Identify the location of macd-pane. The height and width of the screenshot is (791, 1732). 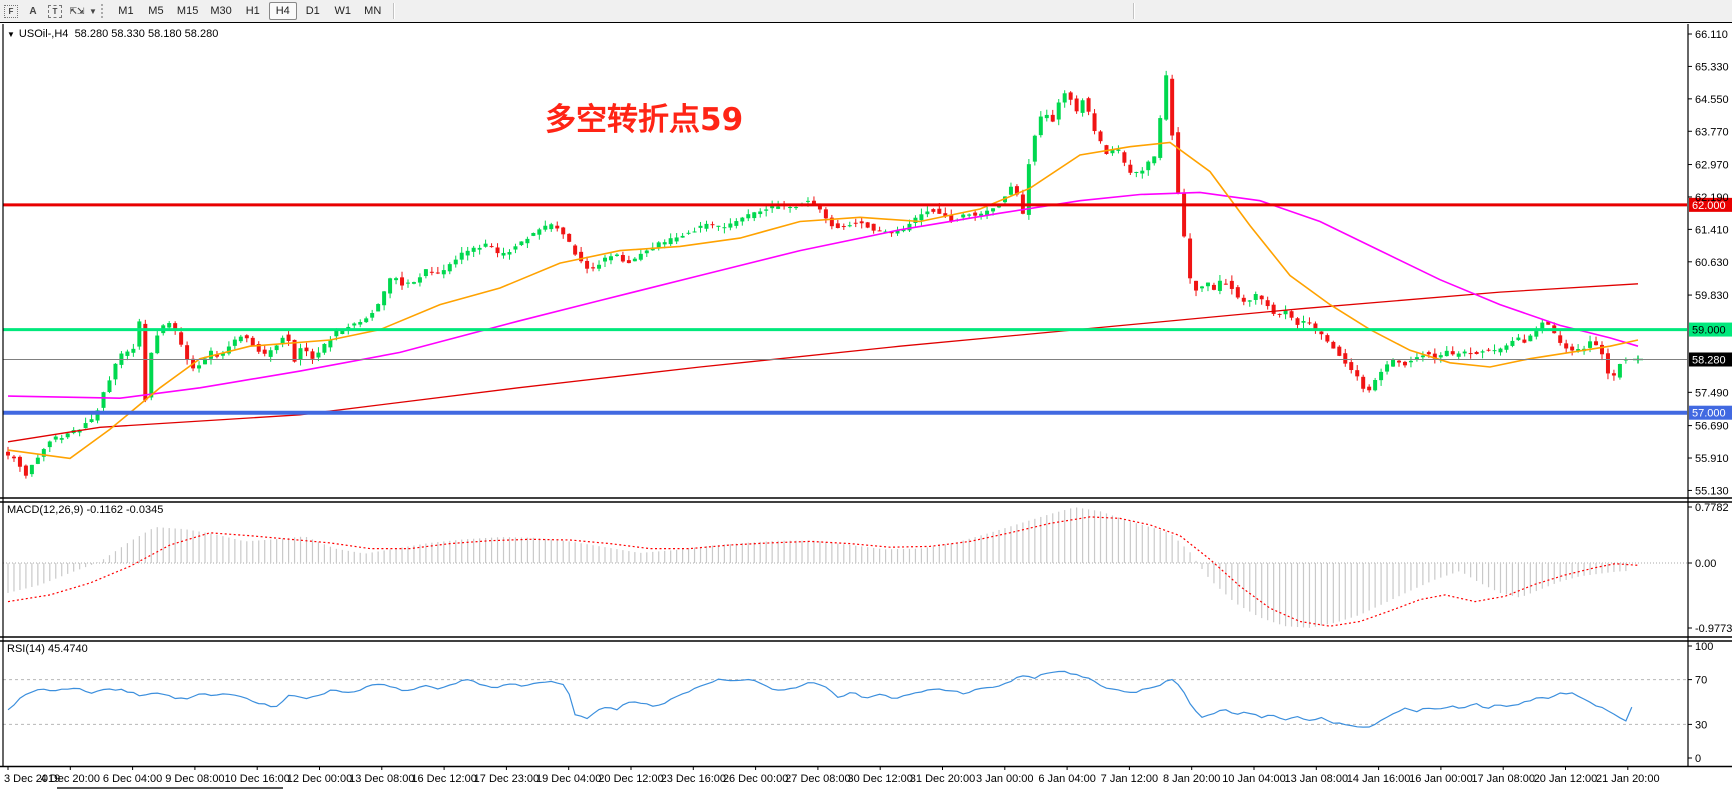
(845, 567).